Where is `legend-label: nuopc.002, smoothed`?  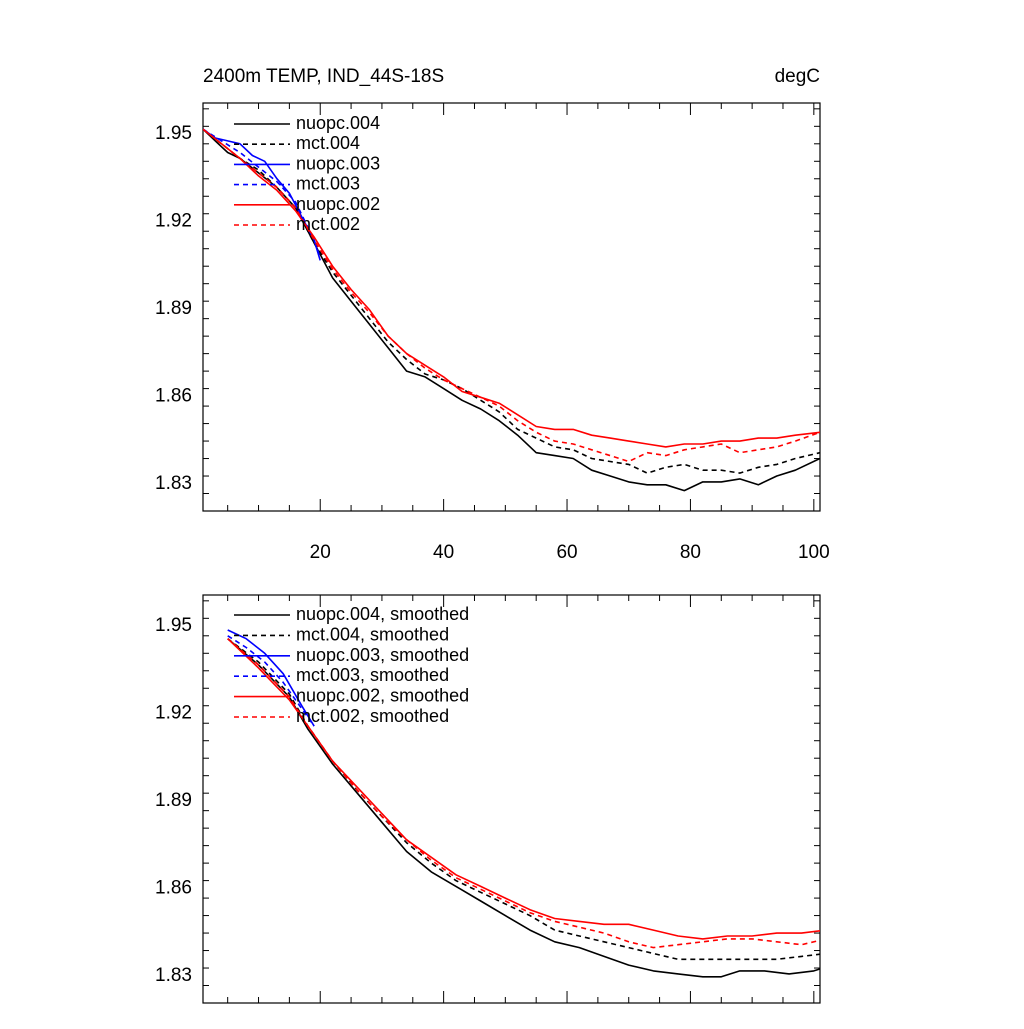 legend-label: nuopc.002, smoothed is located at coordinates (382, 696).